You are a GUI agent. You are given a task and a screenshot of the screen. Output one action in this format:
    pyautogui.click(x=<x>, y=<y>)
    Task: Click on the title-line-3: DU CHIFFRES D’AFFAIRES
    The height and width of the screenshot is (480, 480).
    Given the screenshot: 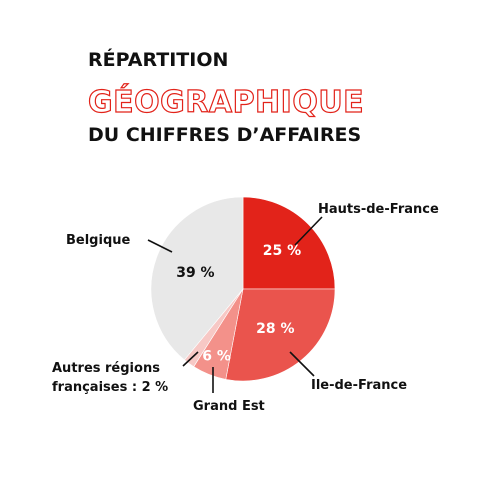 What is the action you would take?
    pyautogui.click(x=224, y=135)
    